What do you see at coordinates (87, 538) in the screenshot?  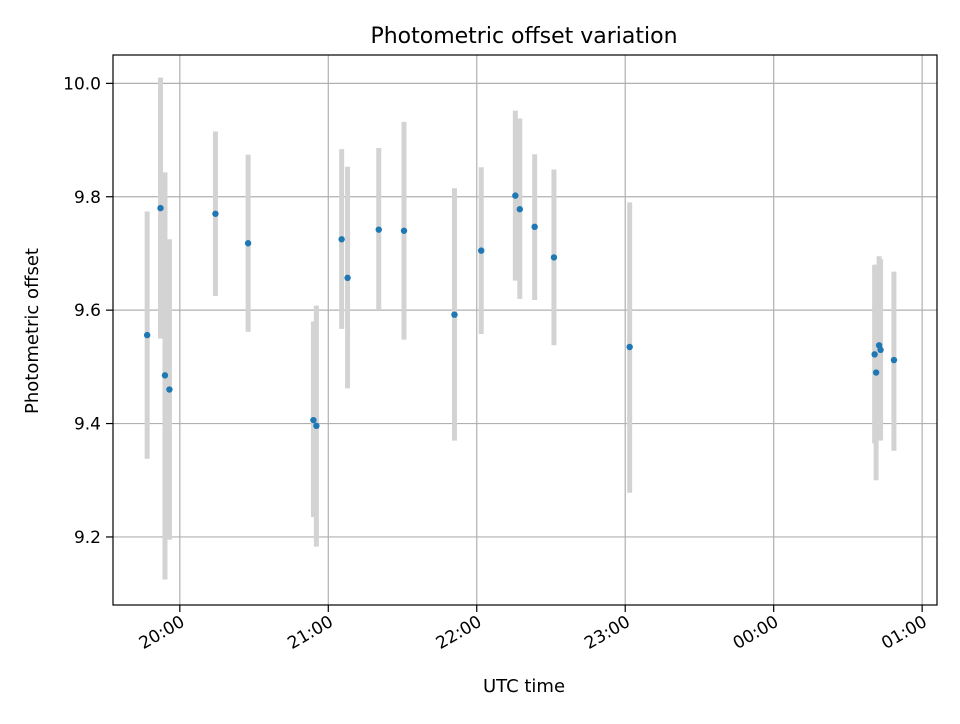 I see `y-tick-label: 9.2` at bounding box center [87, 538].